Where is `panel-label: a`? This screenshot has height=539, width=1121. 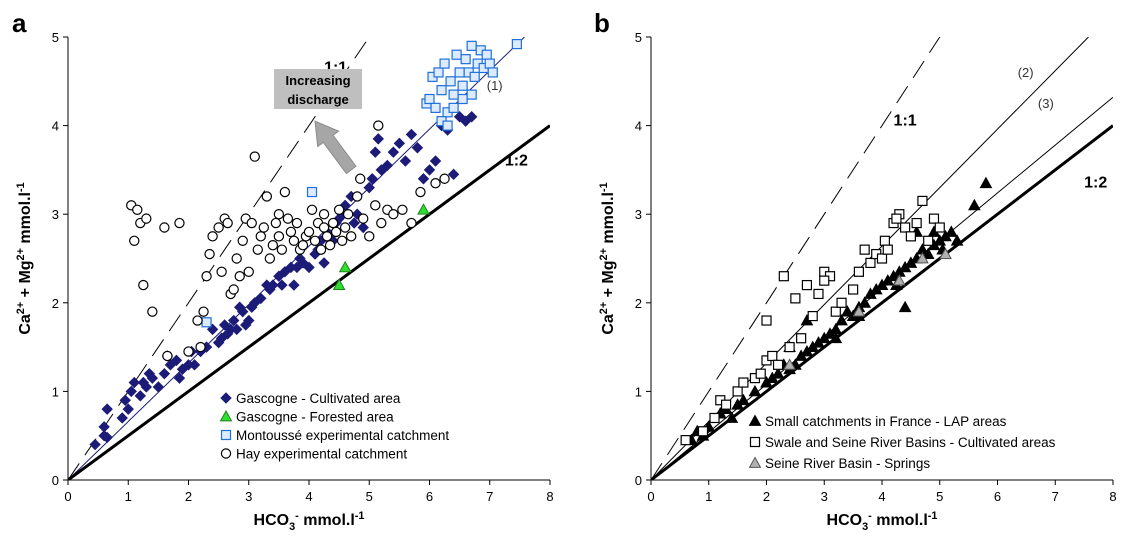 panel-label: a is located at coordinates (19, 23).